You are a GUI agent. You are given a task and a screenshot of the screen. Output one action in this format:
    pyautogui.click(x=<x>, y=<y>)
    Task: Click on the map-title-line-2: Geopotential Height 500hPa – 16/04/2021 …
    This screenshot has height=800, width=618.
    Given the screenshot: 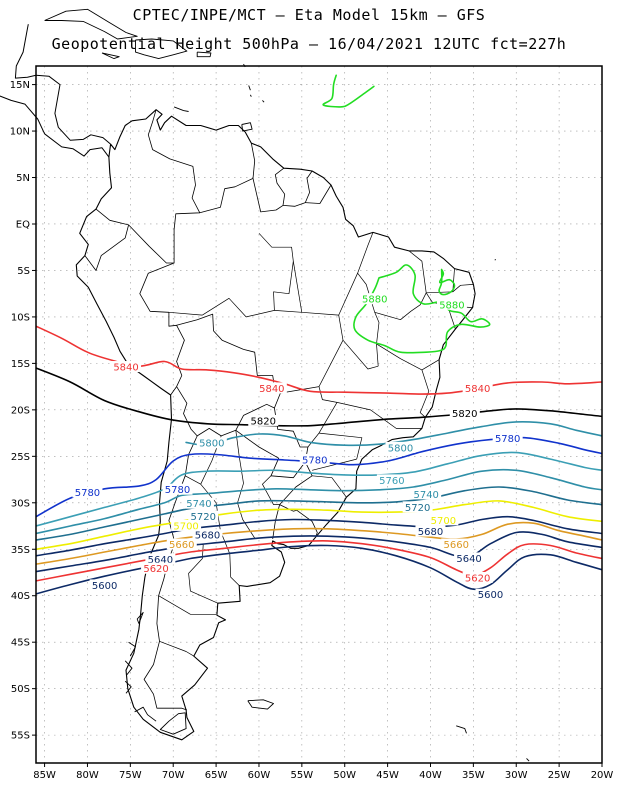 What is the action you would take?
    pyautogui.click(x=309, y=44)
    